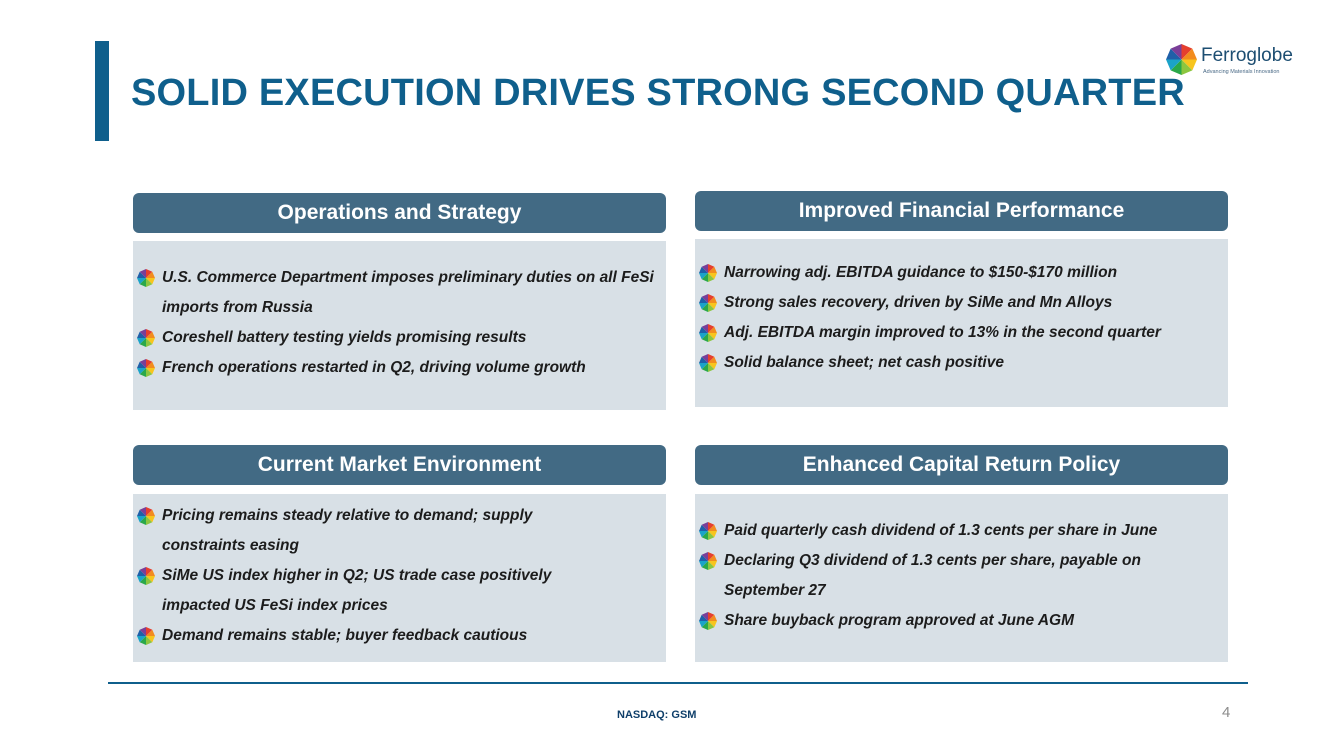 This screenshot has height=749, width=1333. I want to click on panel-header-capital: Enhanced Capital Return Policy, so click(961, 465).